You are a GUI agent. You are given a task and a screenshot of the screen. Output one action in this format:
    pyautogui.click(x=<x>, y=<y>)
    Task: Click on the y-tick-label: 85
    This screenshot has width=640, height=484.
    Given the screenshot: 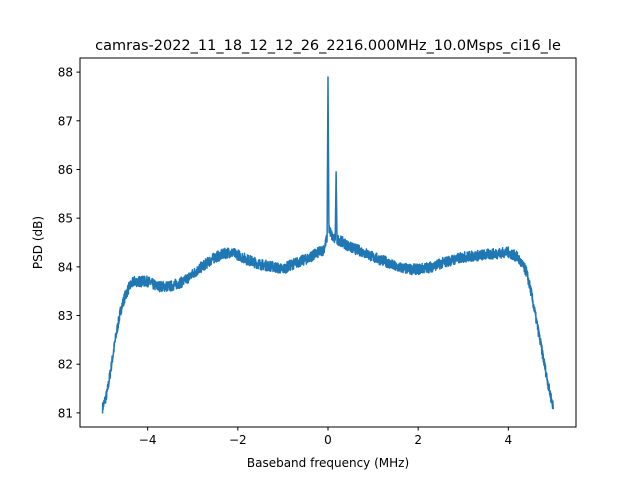 What is the action you would take?
    pyautogui.click(x=65, y=219)
    